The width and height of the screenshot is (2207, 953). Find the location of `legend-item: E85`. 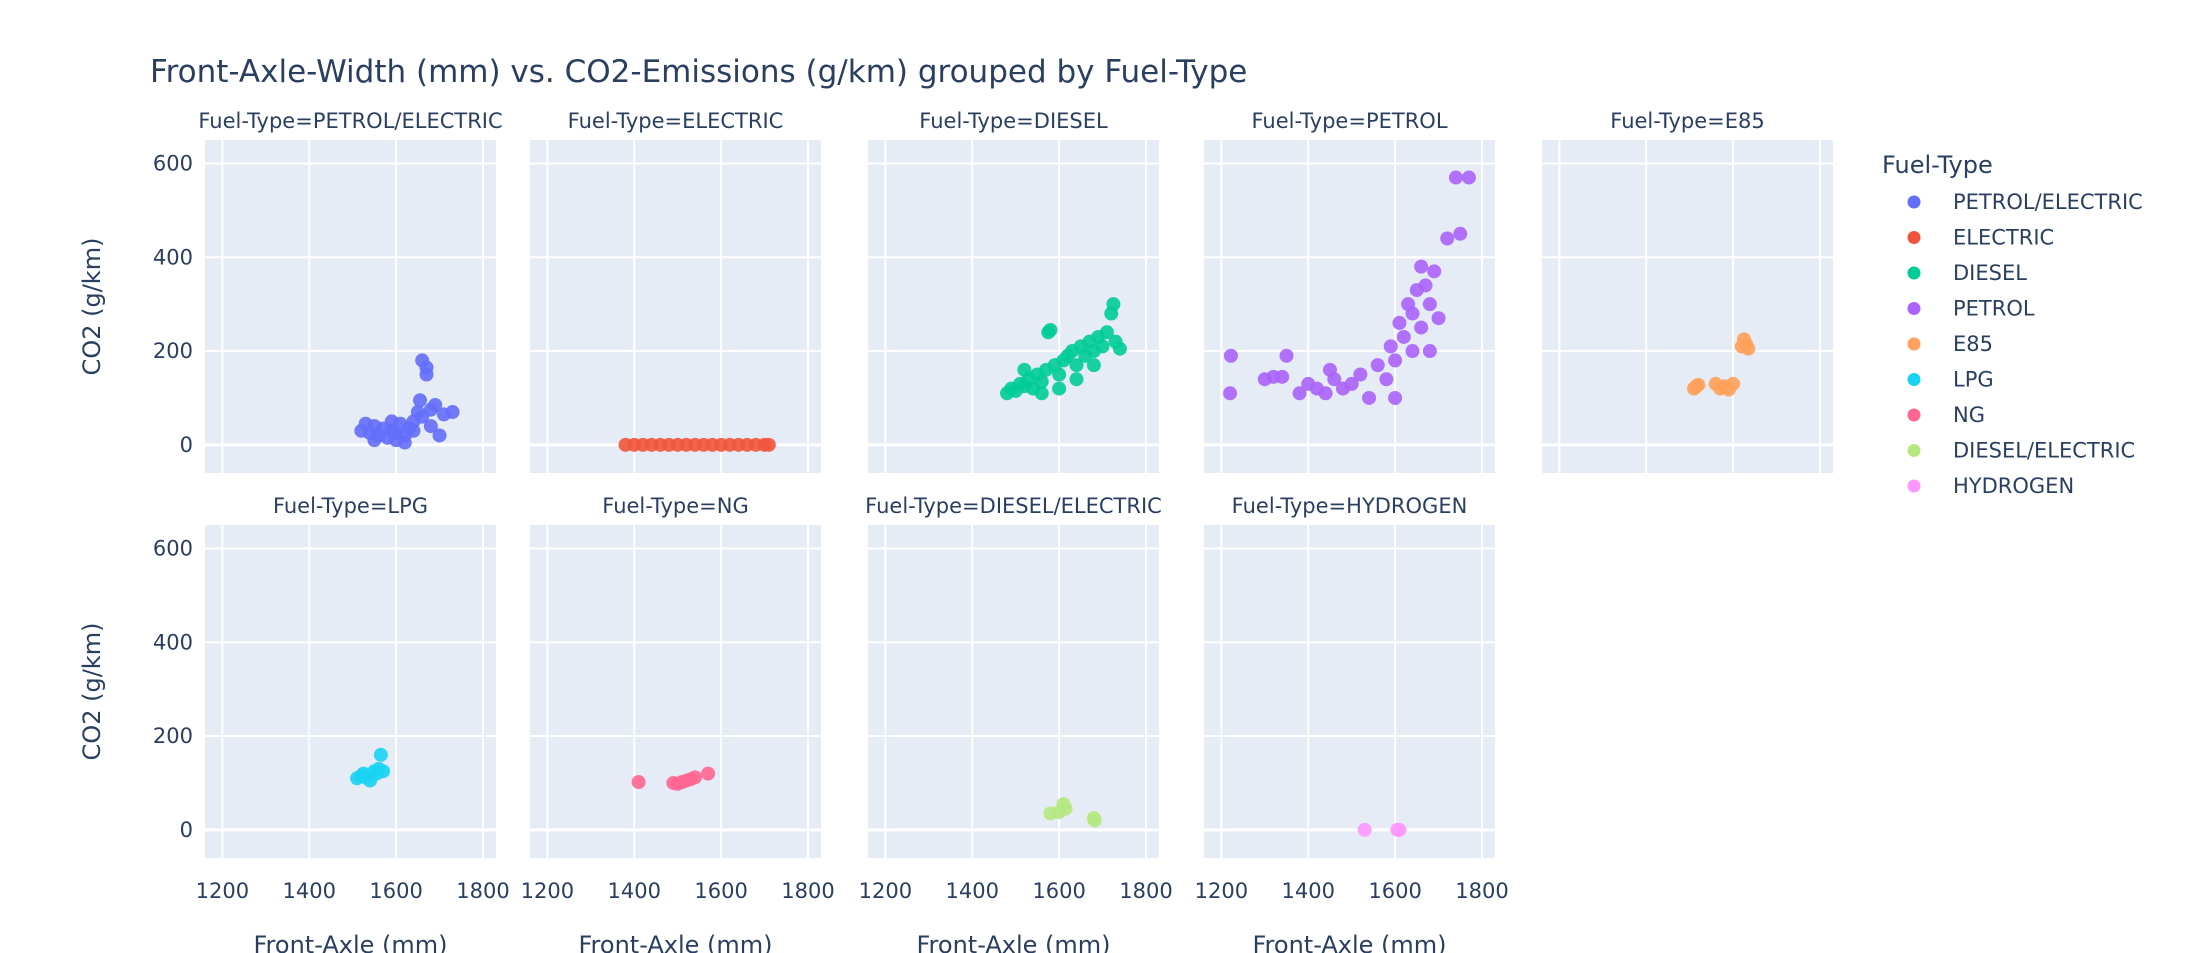

legend-item: E85 is located at coordinates (1950, 344).